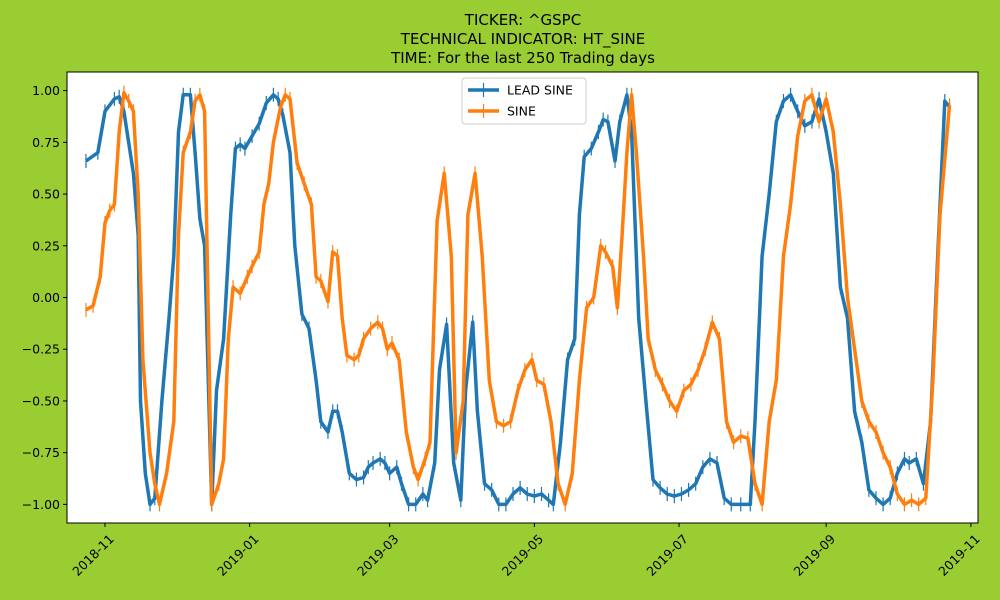 The height and width of the screenshot is (600, 1000). I want to click on title-line-time: TIME: For the last 250 Trading days, so click(522, 58).